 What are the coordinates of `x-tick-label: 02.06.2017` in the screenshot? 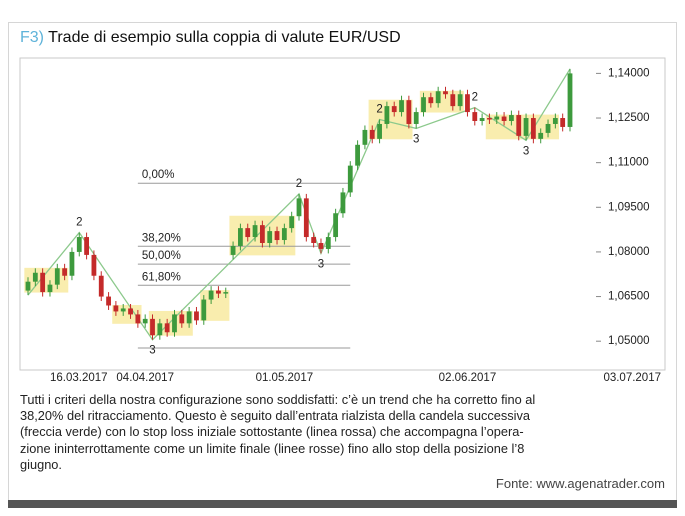 It's located at (468, 378).